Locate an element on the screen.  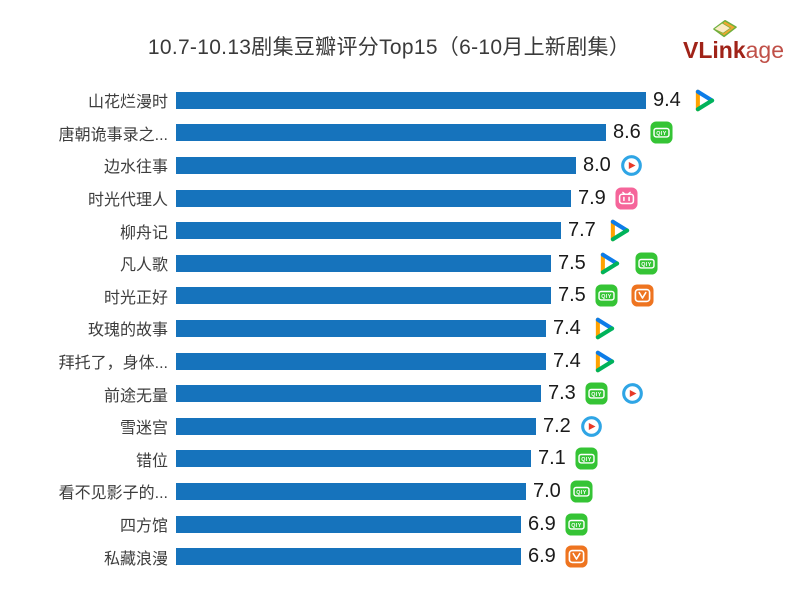
chart-row: 唐朝诡事录之... 8.6 QIY is located at coordinates (400, 133).